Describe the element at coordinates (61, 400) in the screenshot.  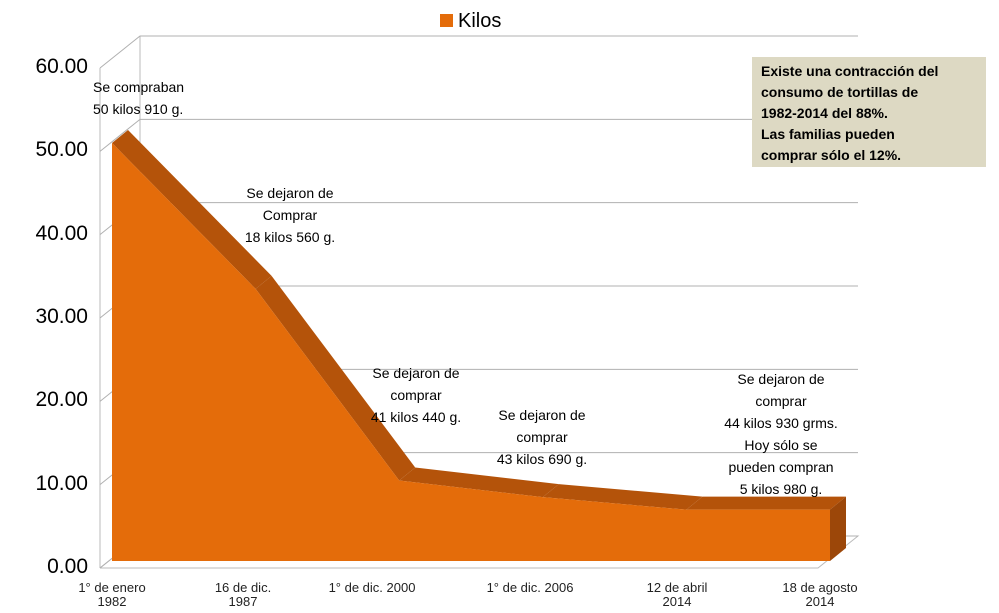
I see `y-tick-label: 20.00` at that location.